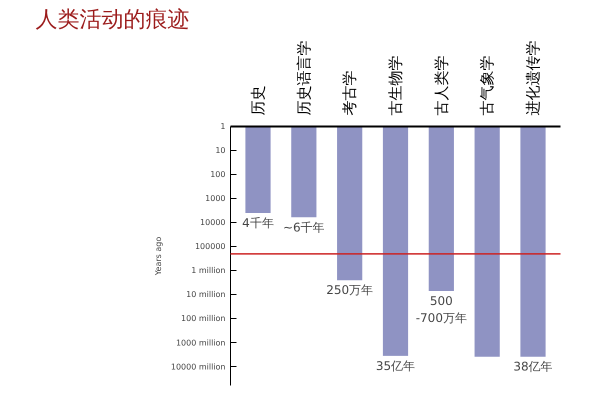  I want to click on y-axis-title: Years ago, so click(158, 256).